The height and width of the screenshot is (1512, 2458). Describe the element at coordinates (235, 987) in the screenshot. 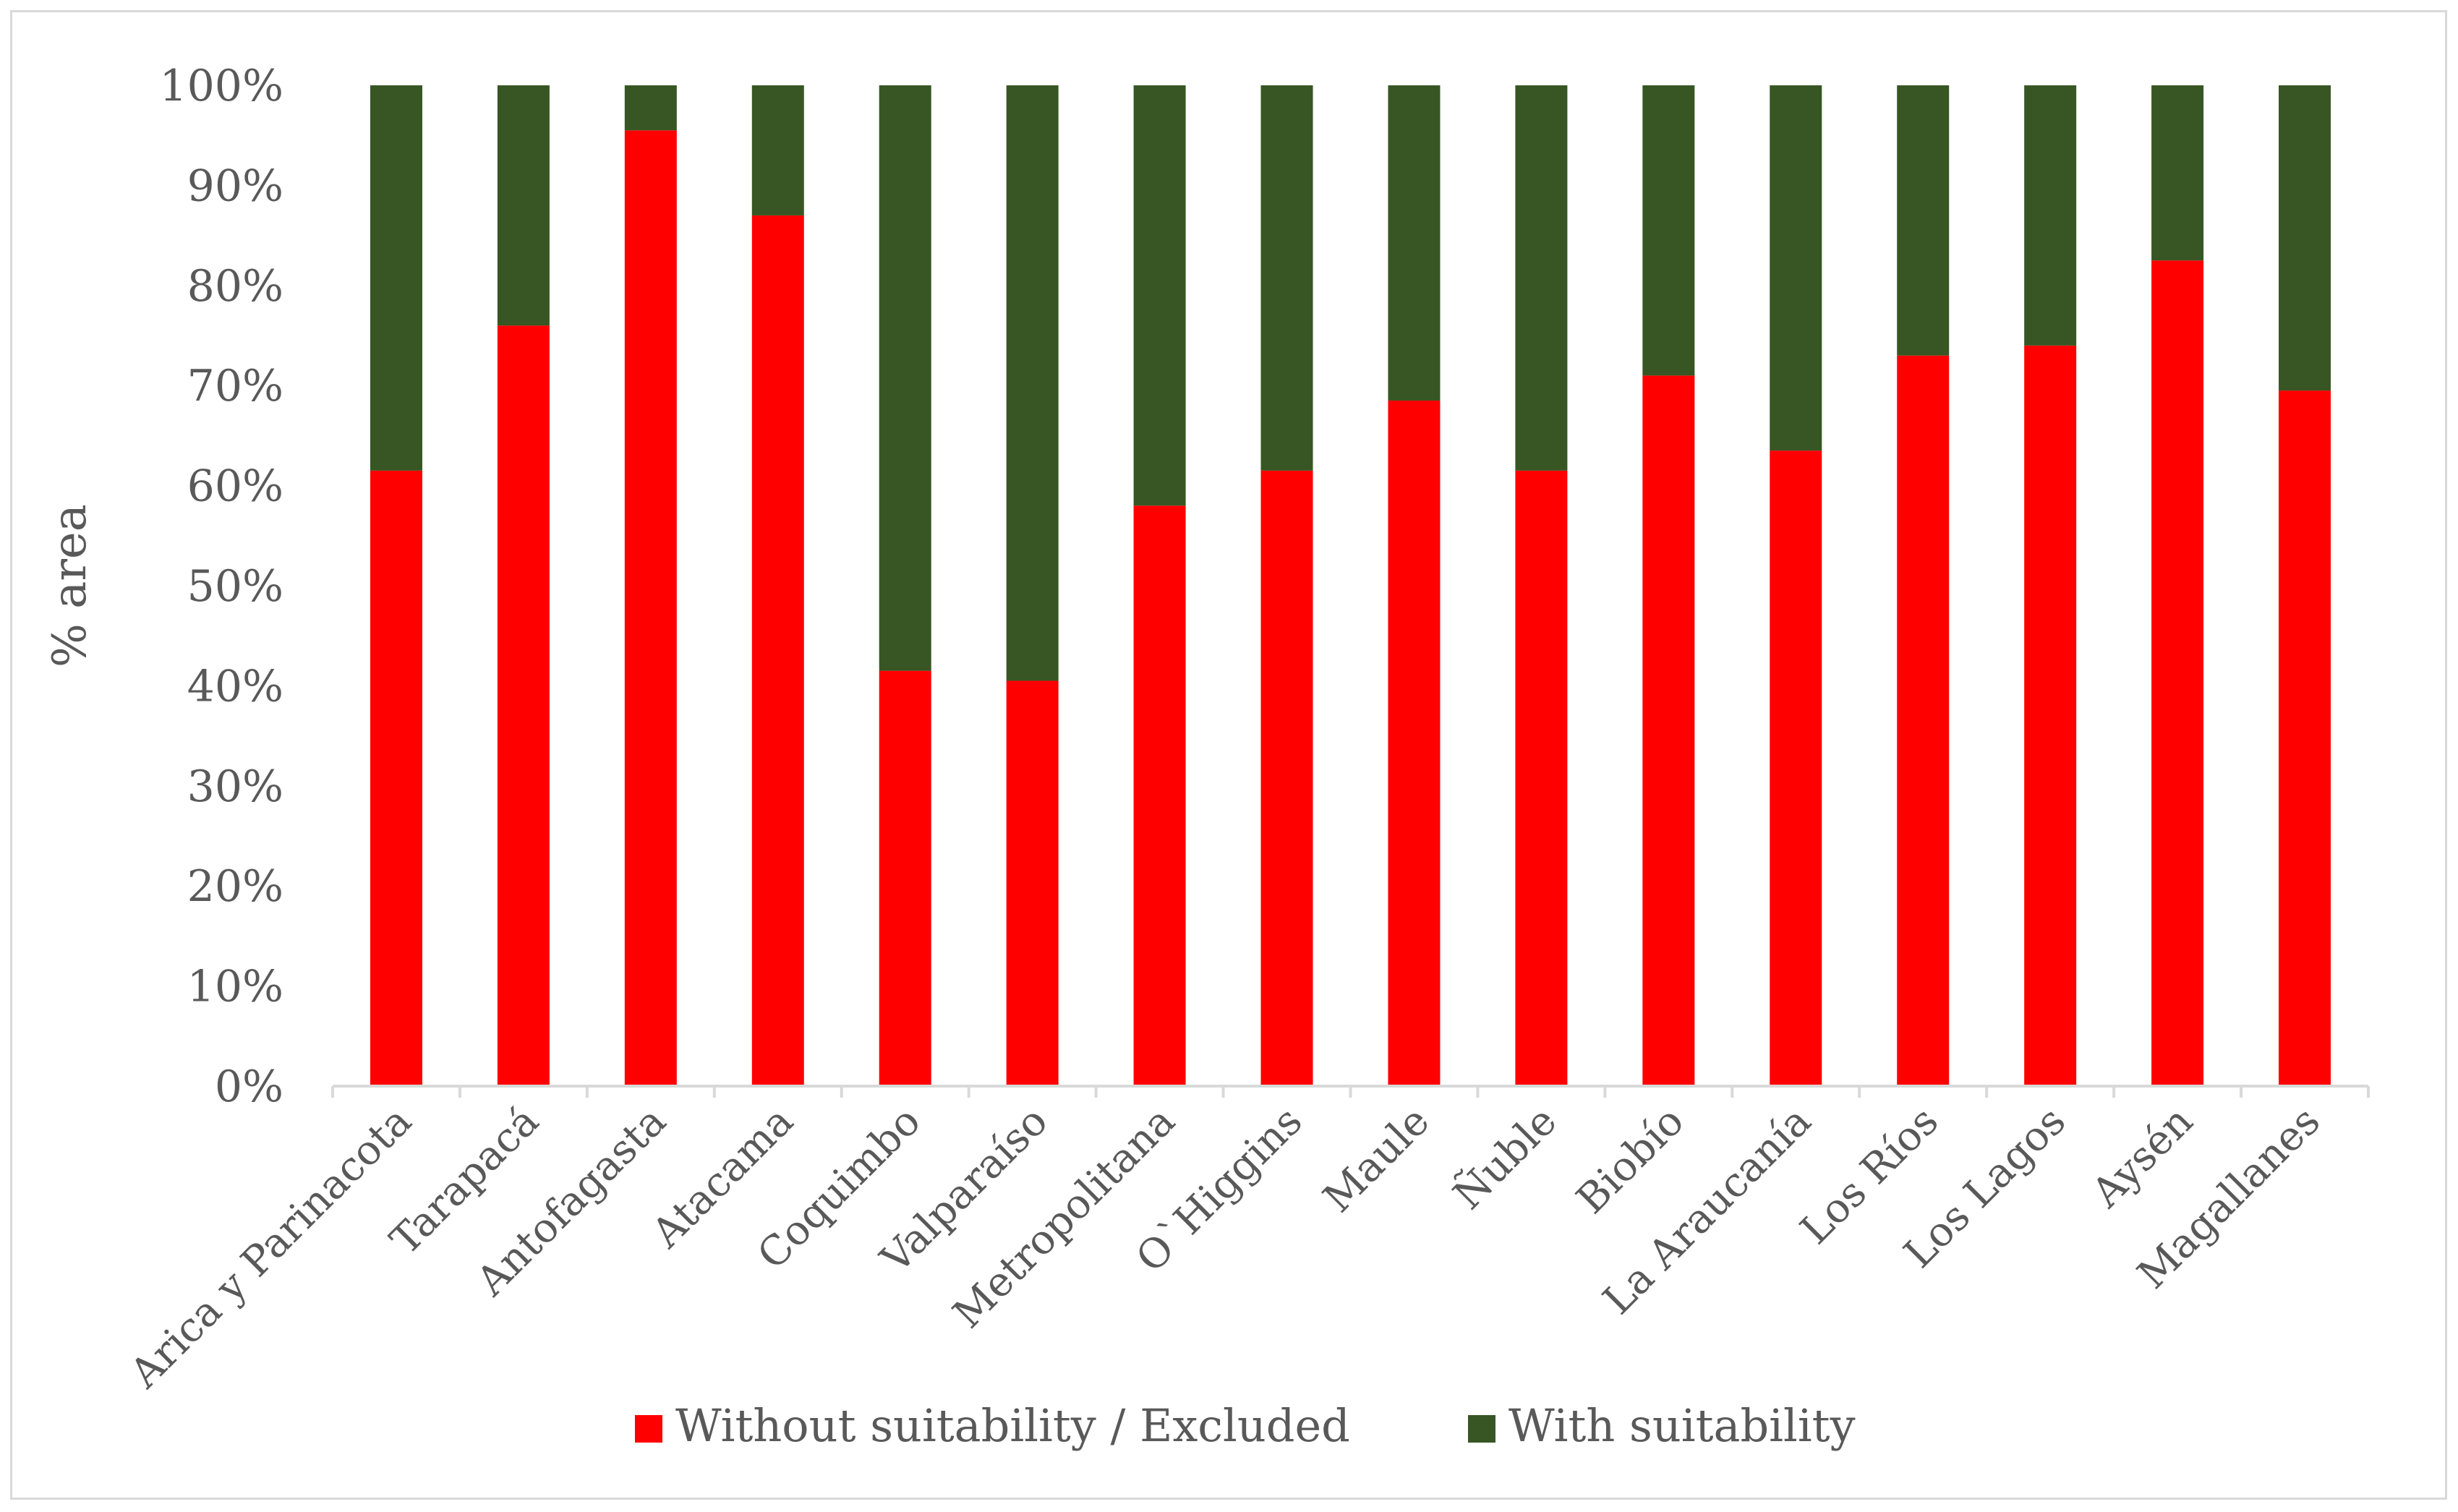

I see `y-tick-label: 10%` at that location.